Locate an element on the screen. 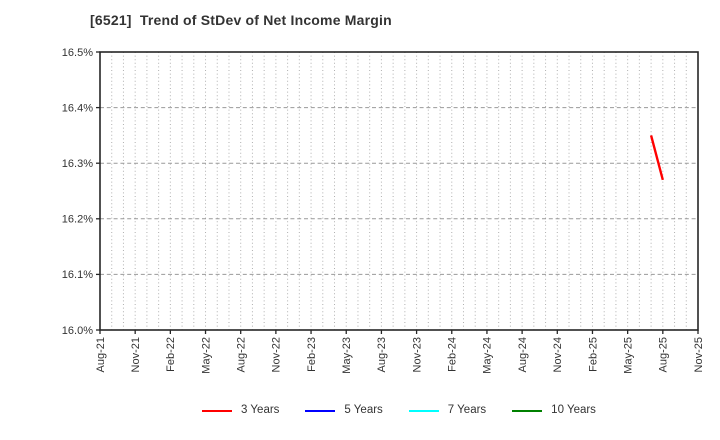 Image resolution: width=720 pixels, height=440 pixels. x-tick-label: Aug-24 is located at coordinates (523, 354).